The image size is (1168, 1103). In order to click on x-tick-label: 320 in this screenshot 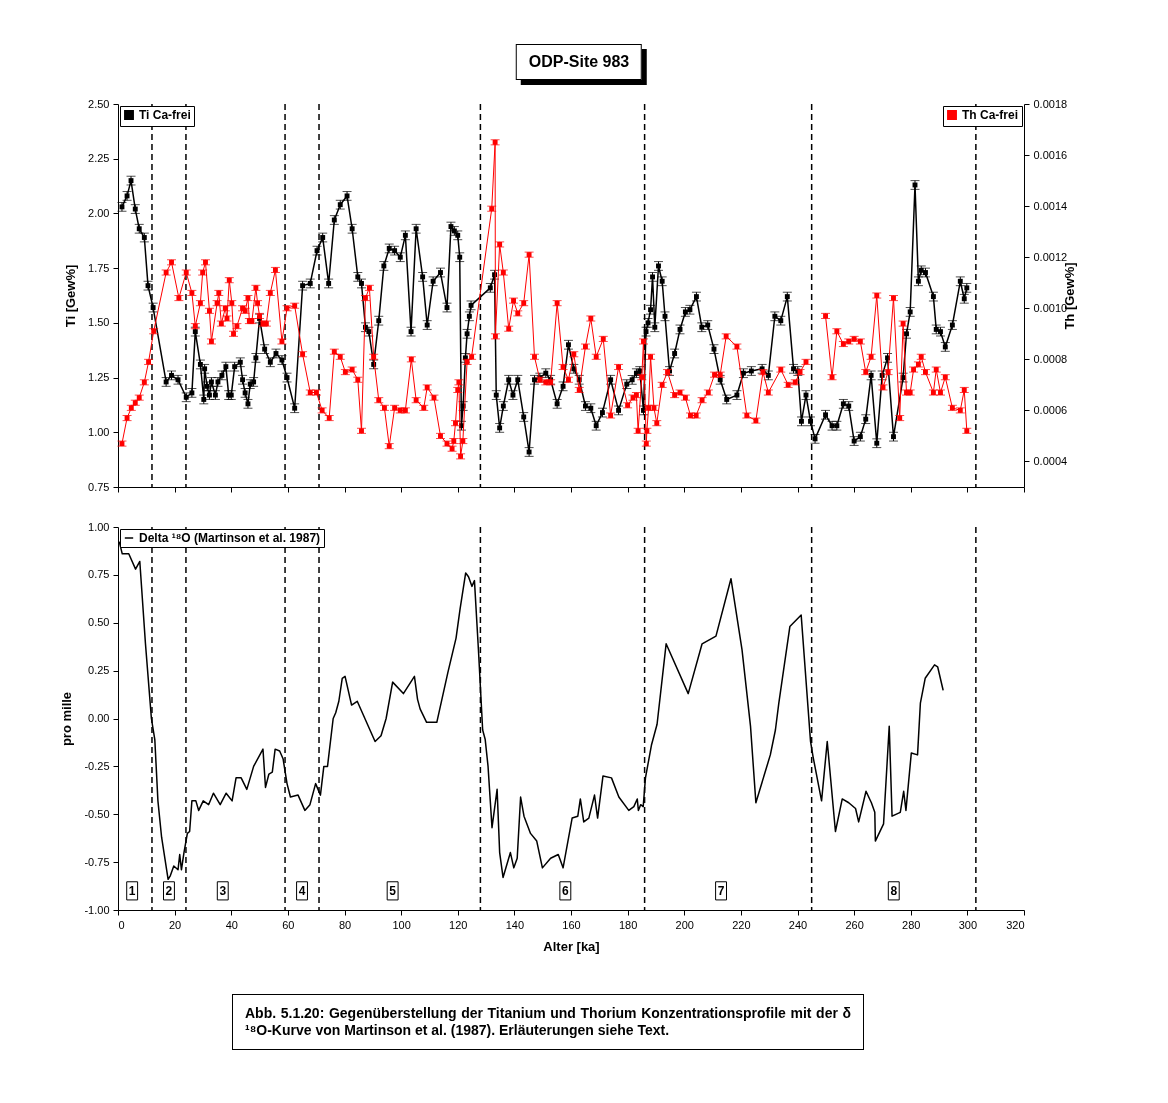, I will do `click(1015, 924)`.